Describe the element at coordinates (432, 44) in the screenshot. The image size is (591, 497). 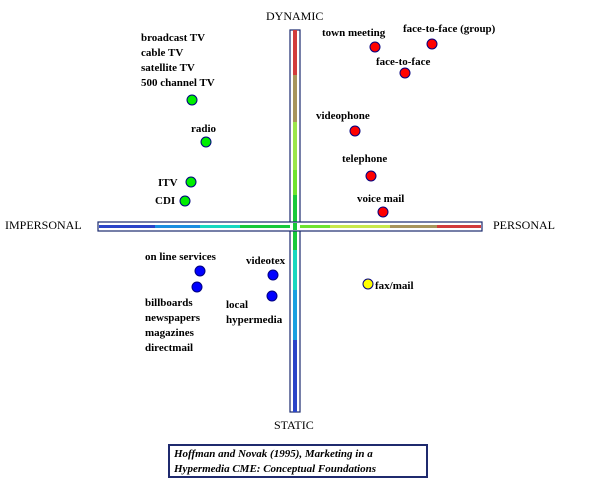
I see `point-face-to-face-group` at that location.